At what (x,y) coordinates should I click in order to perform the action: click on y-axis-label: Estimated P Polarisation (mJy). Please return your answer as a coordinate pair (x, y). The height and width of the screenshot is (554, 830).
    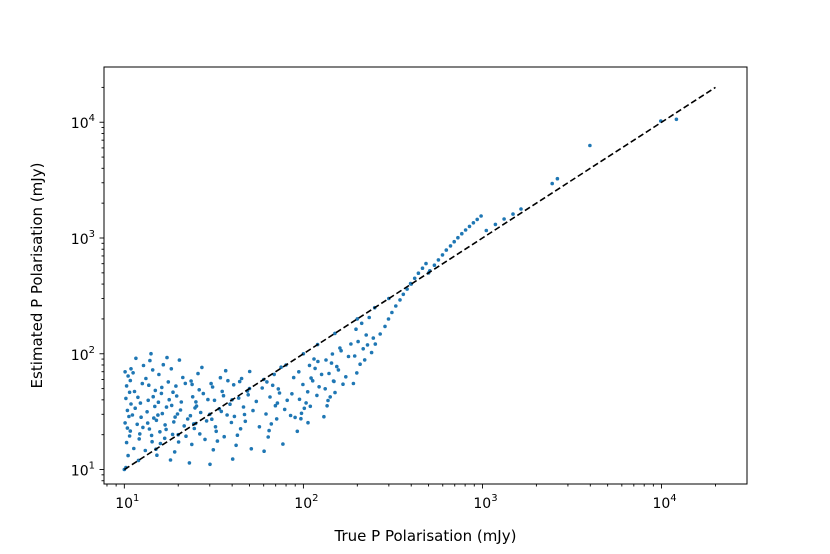
    Looking at the image, I should click on (37, 276).